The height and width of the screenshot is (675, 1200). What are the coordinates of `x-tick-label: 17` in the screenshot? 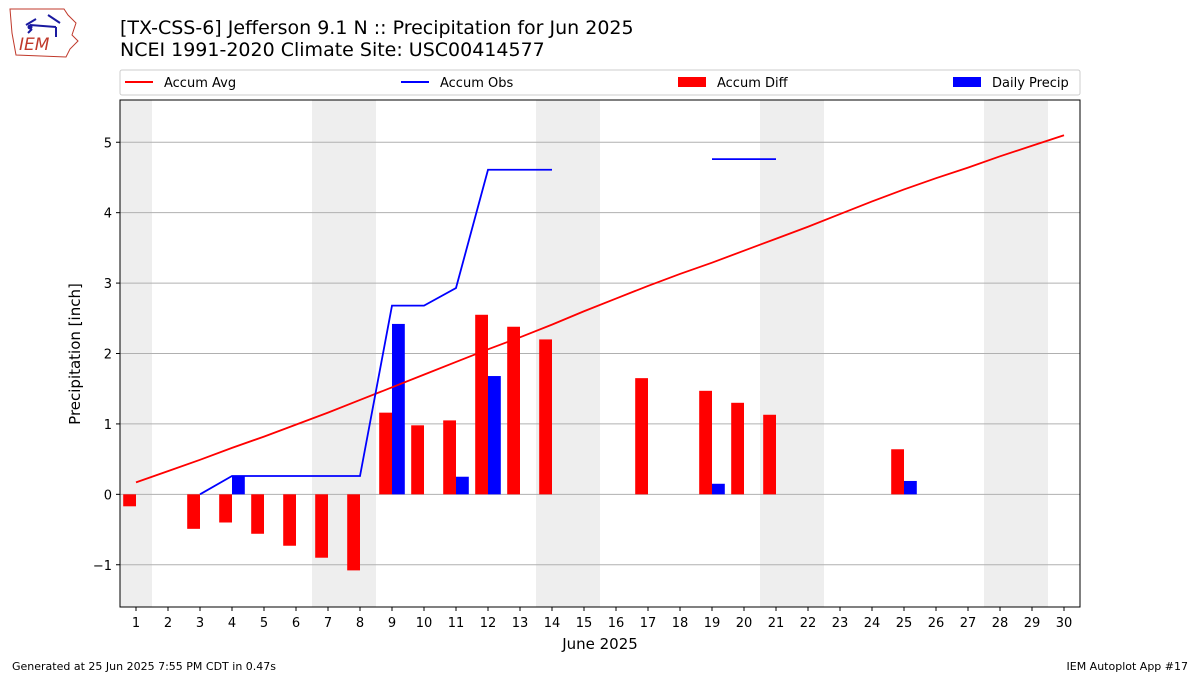 It's located at (648, 623).